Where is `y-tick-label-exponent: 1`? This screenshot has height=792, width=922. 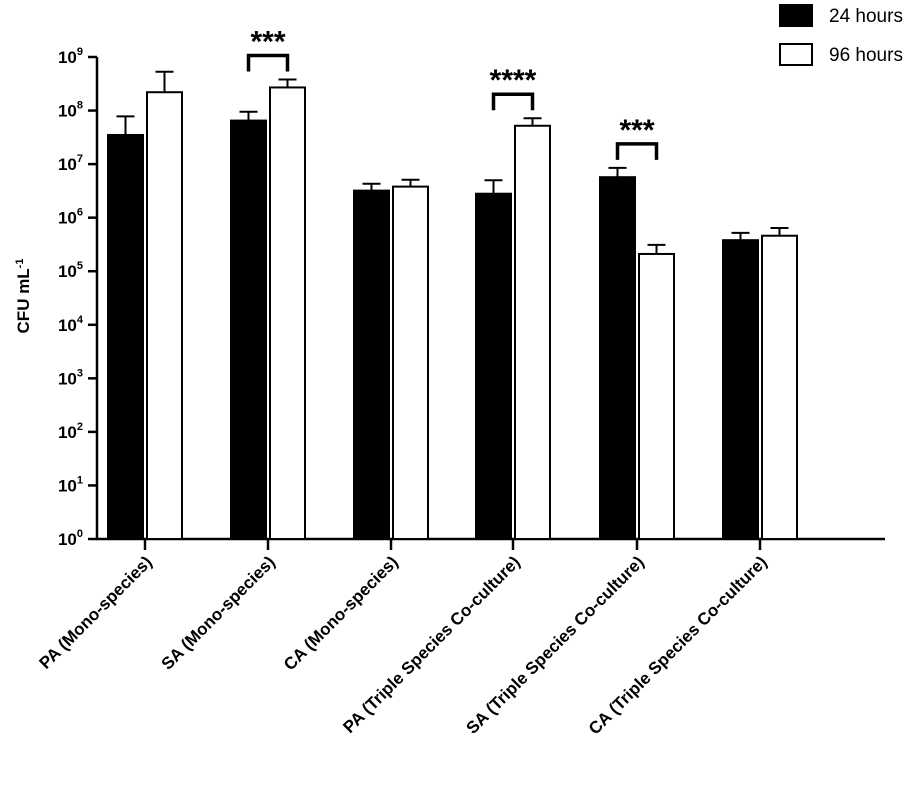 y-tick-label-exponent: 1 is located at coordinates (80, 480).